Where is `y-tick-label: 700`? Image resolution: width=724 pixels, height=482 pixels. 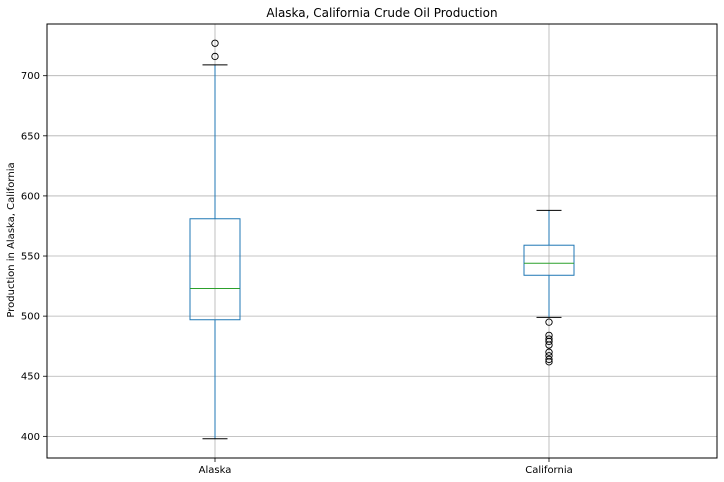 y-tick-label: 700 is located at coordinates (30, 76).